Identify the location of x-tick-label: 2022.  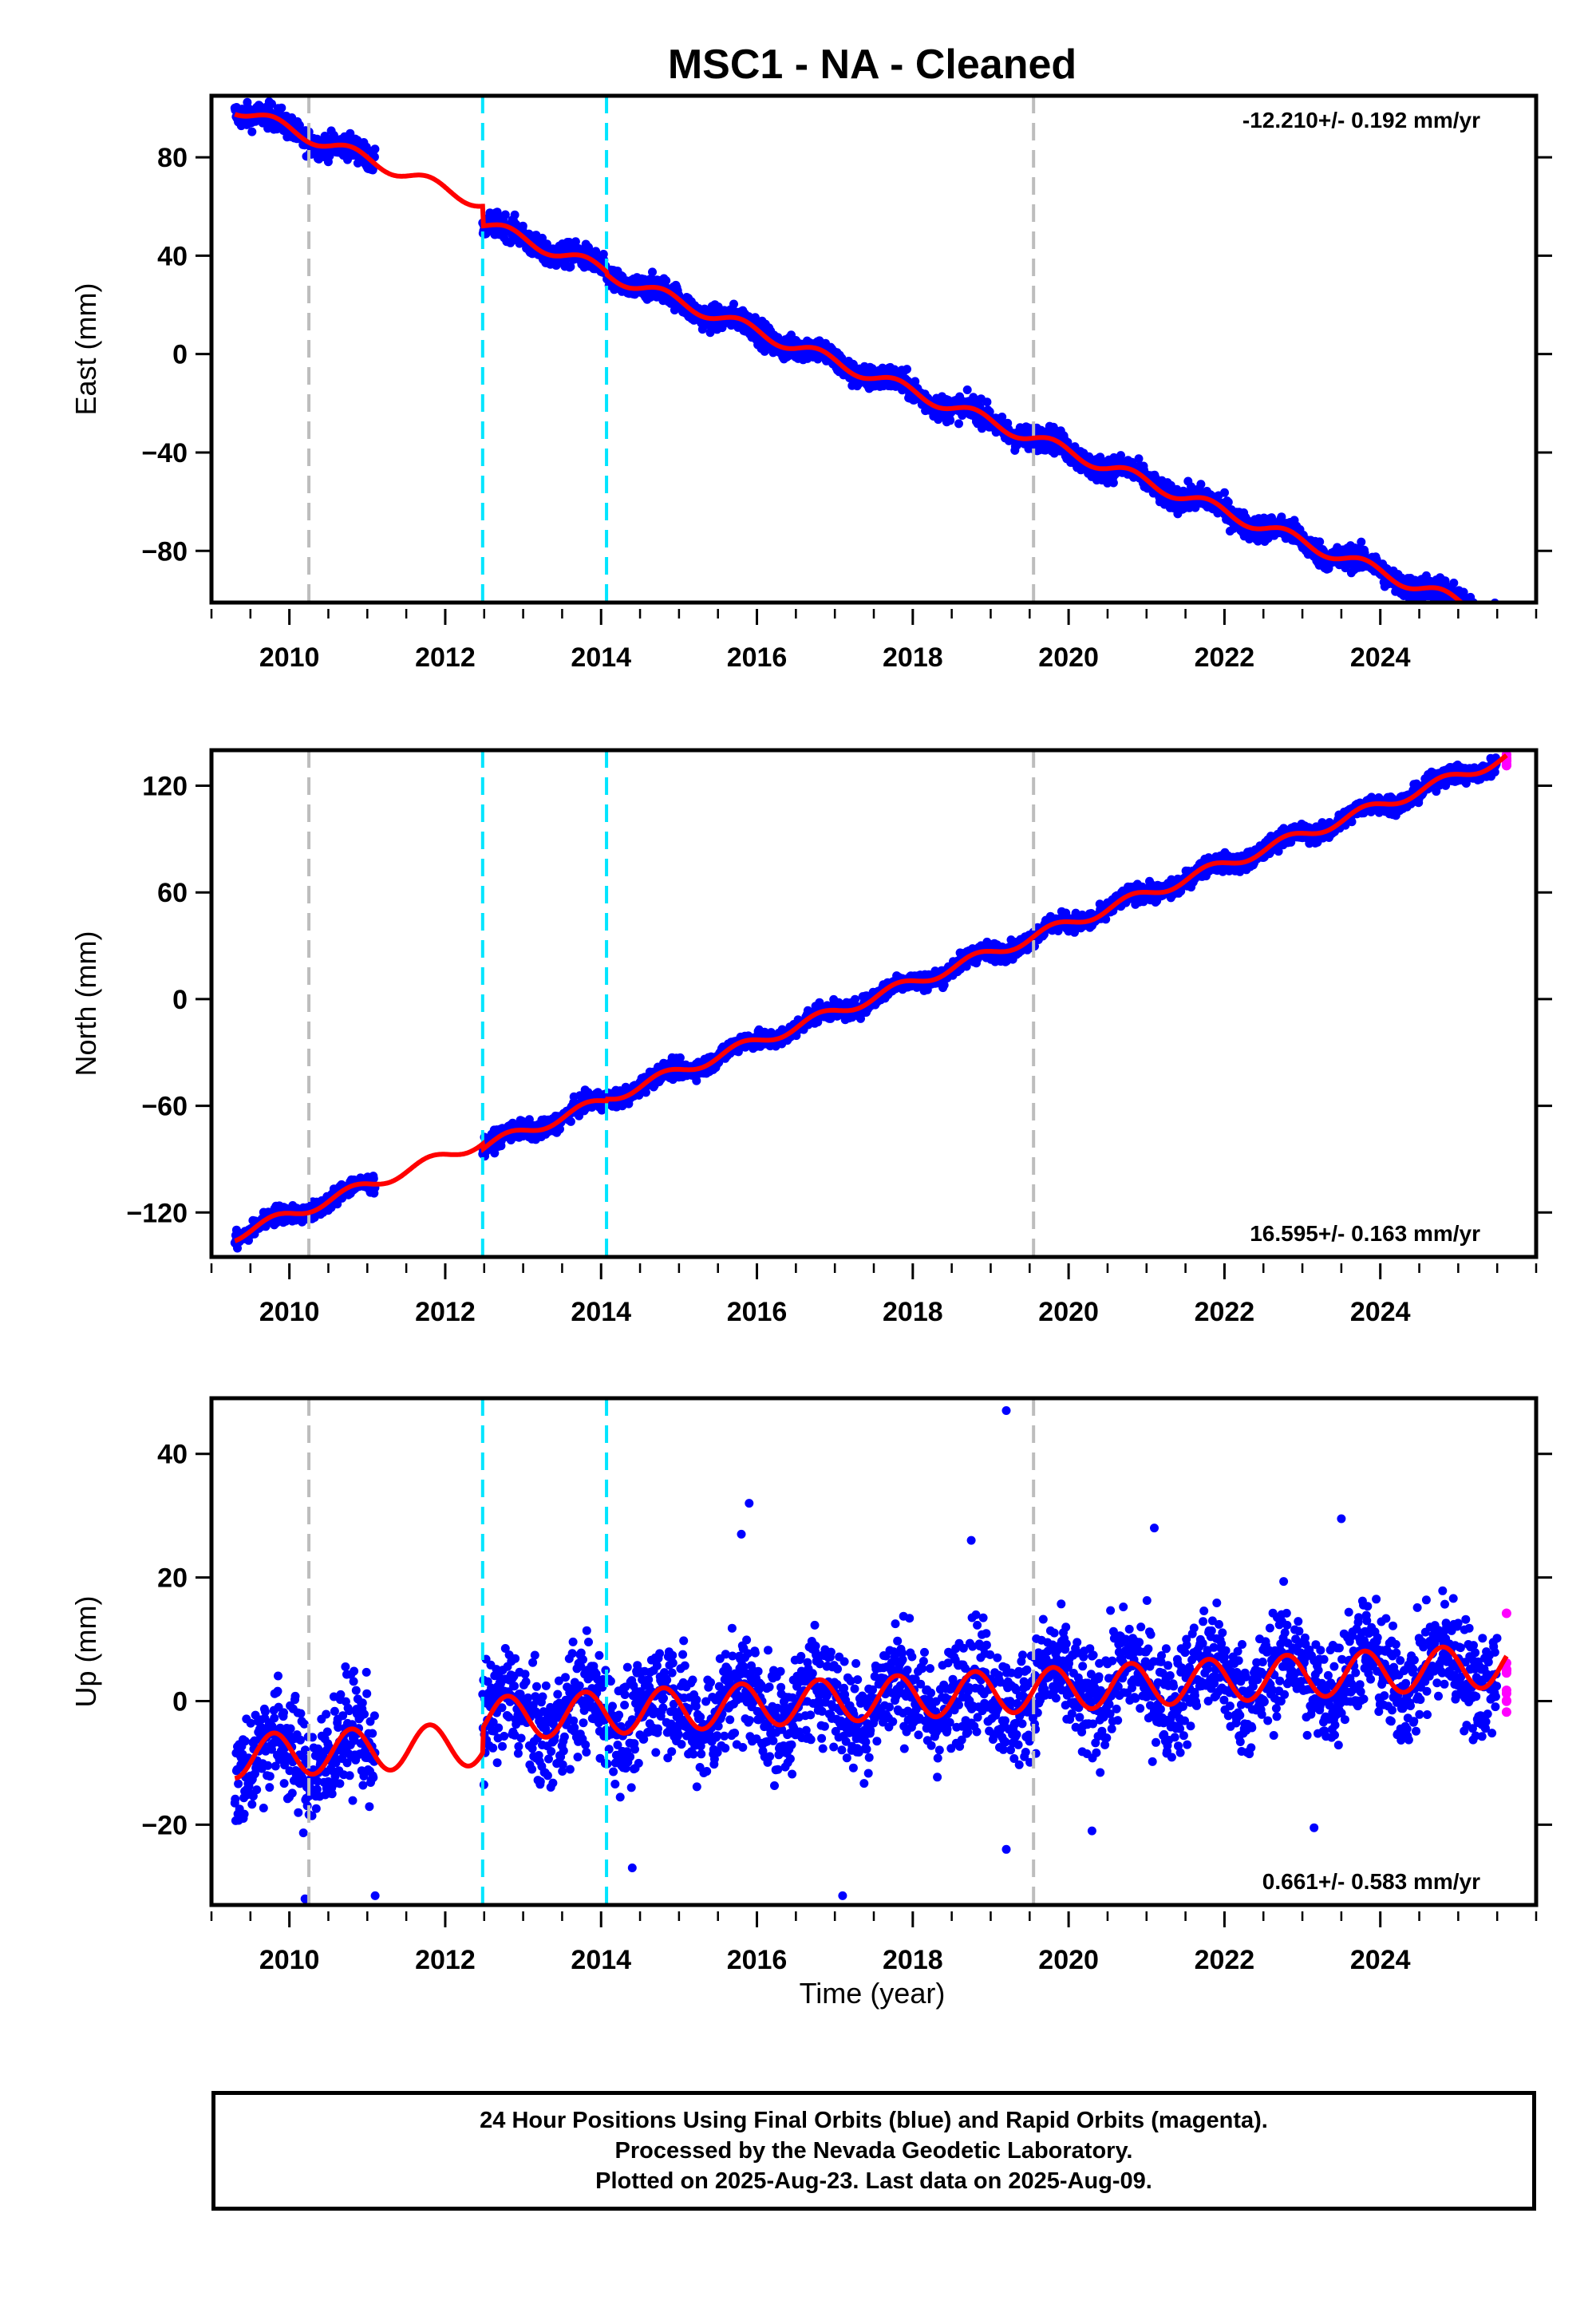
(1225, 657).